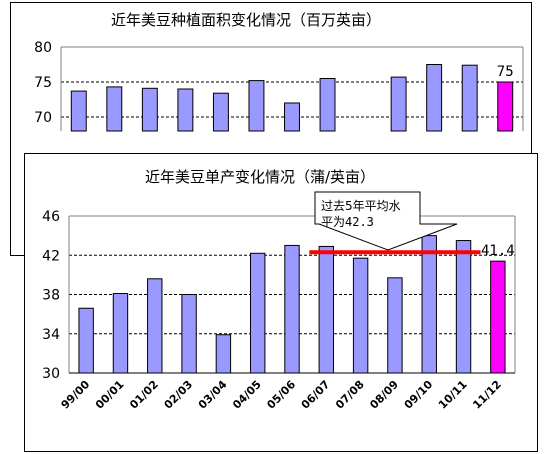  Describe the element at coordinates (213, 395) in the screenshot. I see `x-tick-label: 03/04` at that location.